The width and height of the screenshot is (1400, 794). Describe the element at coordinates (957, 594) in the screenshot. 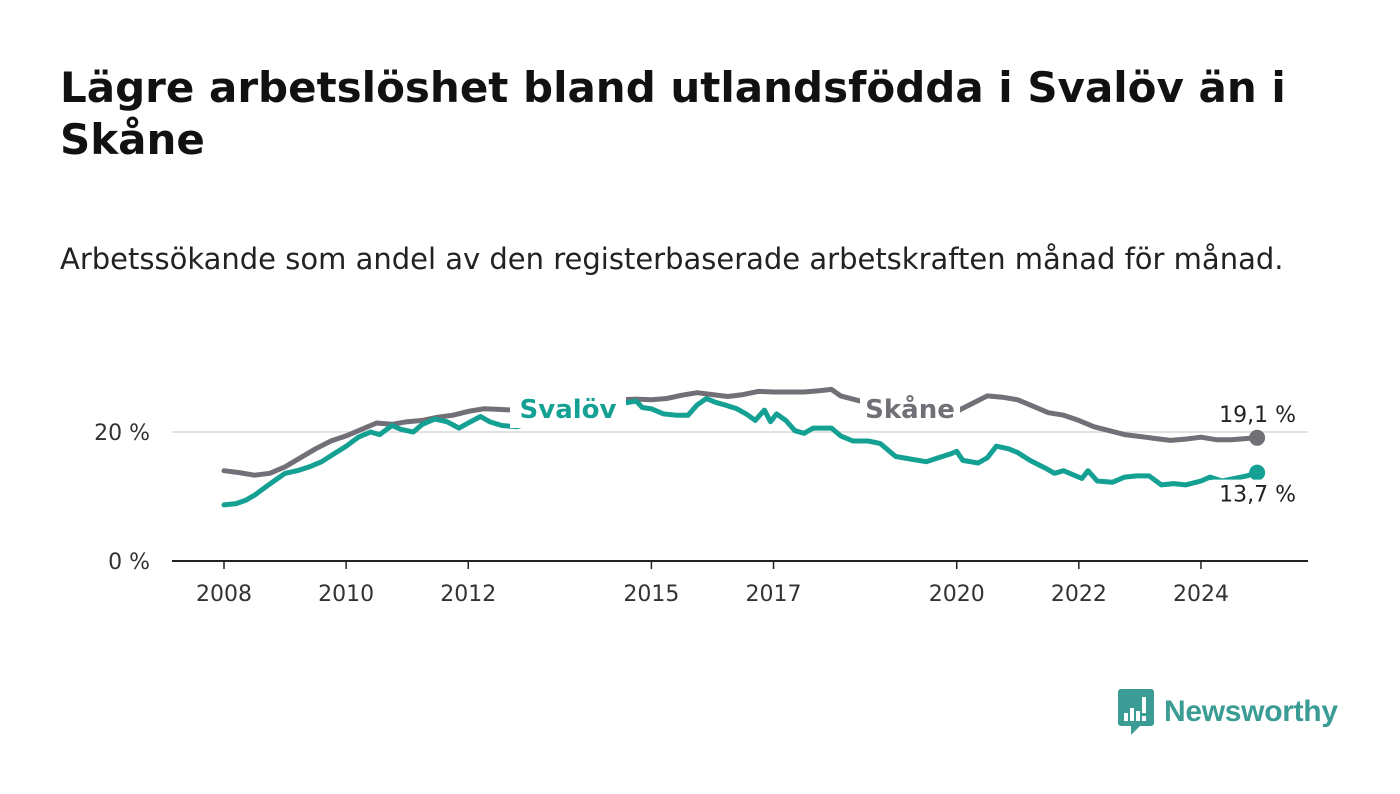

I see `x-tick-label: 2020` at that location.